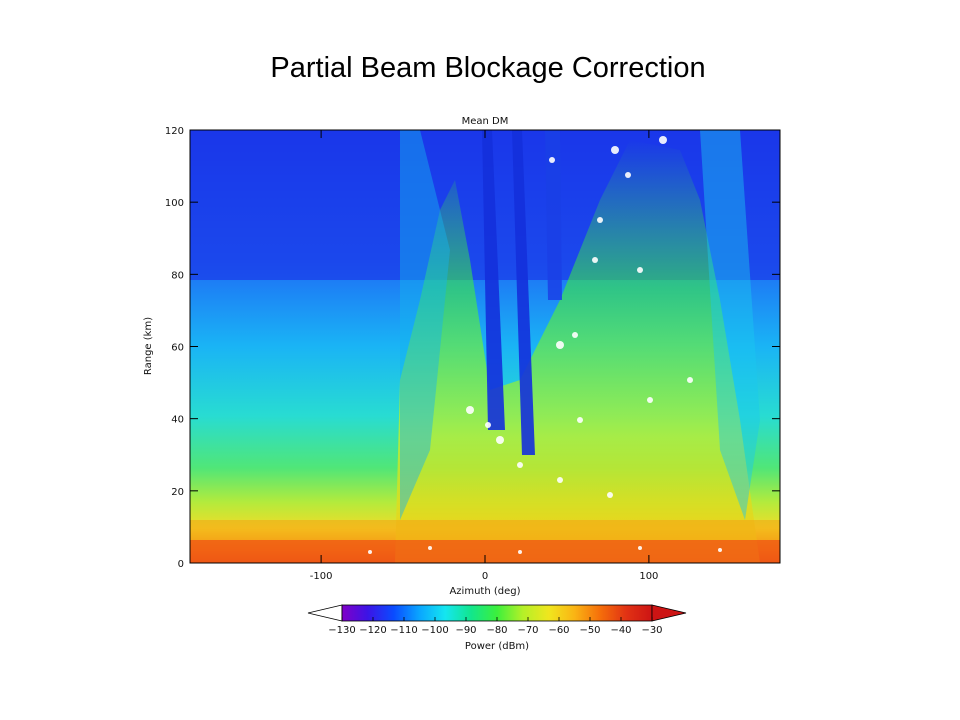 This screenshot has width=960, height=720. I want to click on x-tick-label: 100, so click(648, 576).